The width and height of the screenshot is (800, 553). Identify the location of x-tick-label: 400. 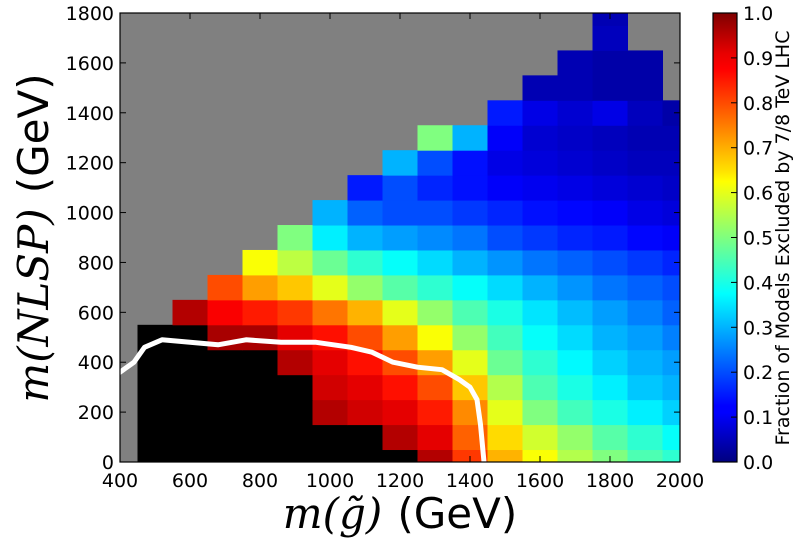
(120, 481).